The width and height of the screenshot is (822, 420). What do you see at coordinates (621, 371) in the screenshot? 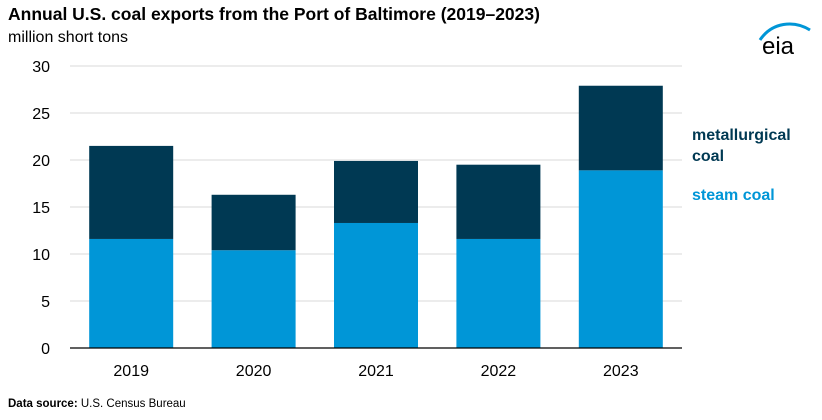
I see `x-tick-label: 2023` at bounding box center [621, 371].